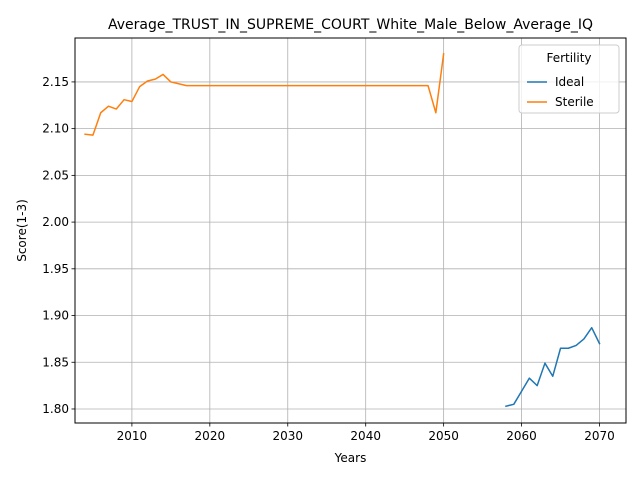  I want to click on x-axis-label: Years, so click(350, 458).